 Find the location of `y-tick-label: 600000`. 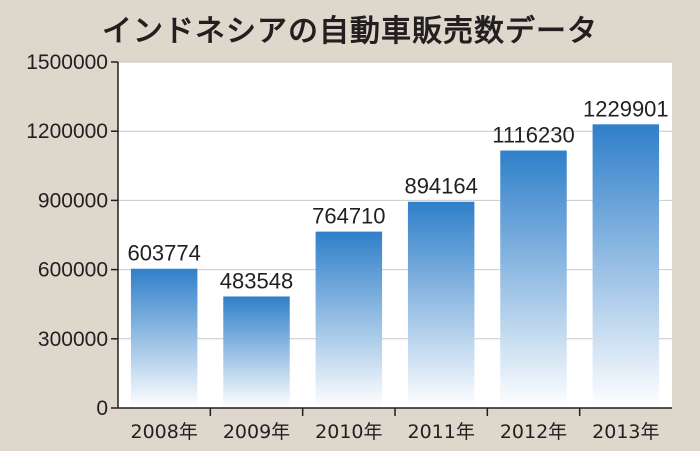

y-tick-label: 600000 is located at coordinates (73, 270).